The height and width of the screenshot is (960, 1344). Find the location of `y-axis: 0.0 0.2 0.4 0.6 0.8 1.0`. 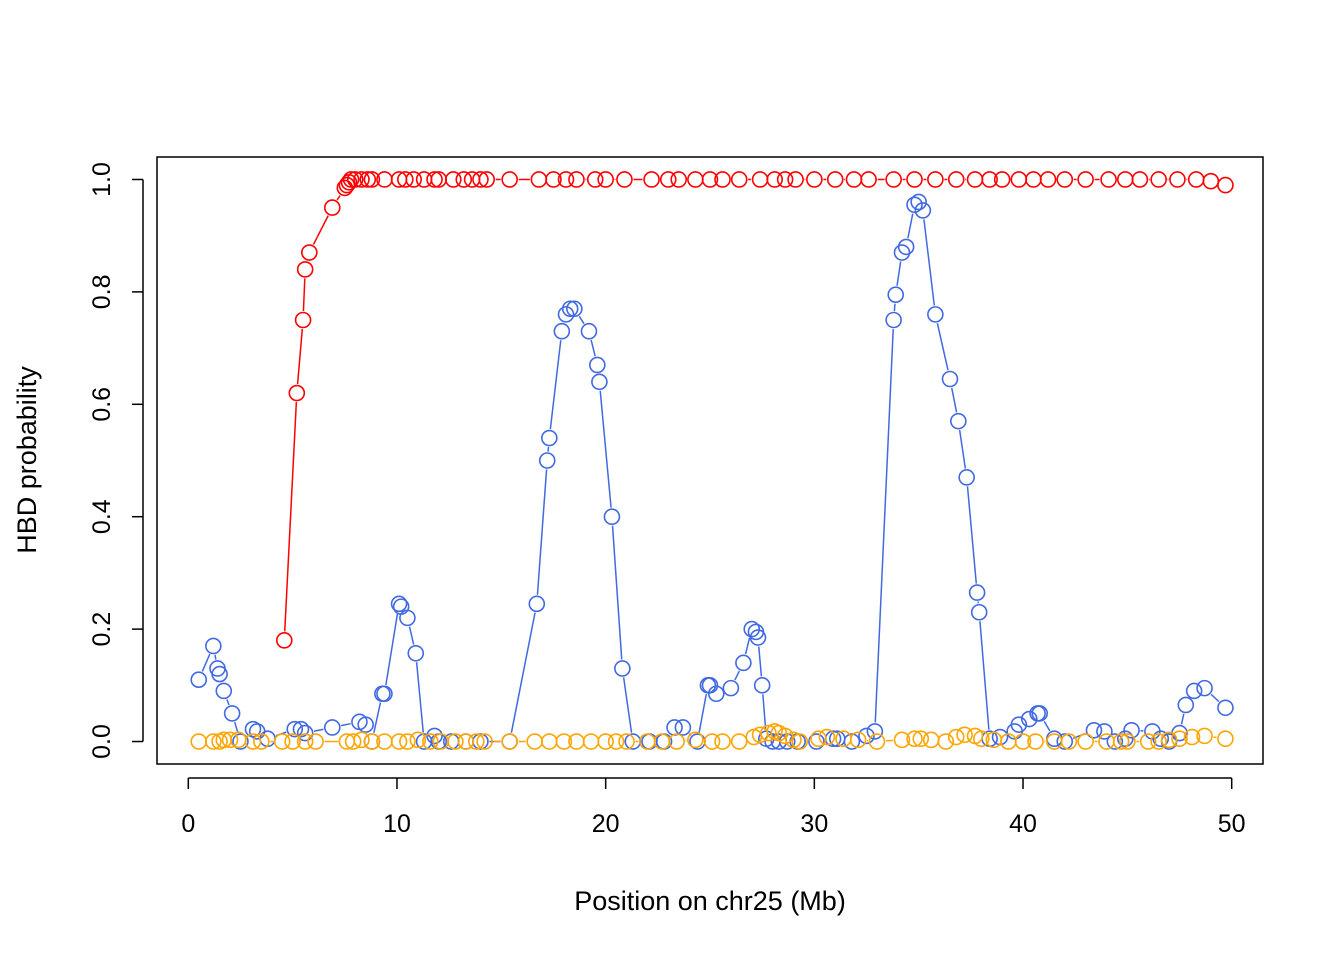

y-axis: 0.0 0.2 0.4 0.6 0.8 1.0 is located at coordinates (116, 460).